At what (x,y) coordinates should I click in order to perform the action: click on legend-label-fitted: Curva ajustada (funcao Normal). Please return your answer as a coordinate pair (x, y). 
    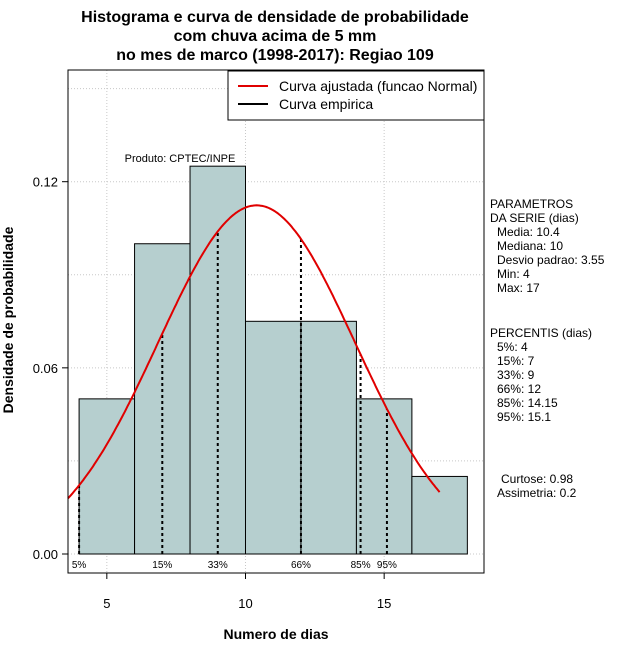
    Looking at the image, I should click on (378, 86).